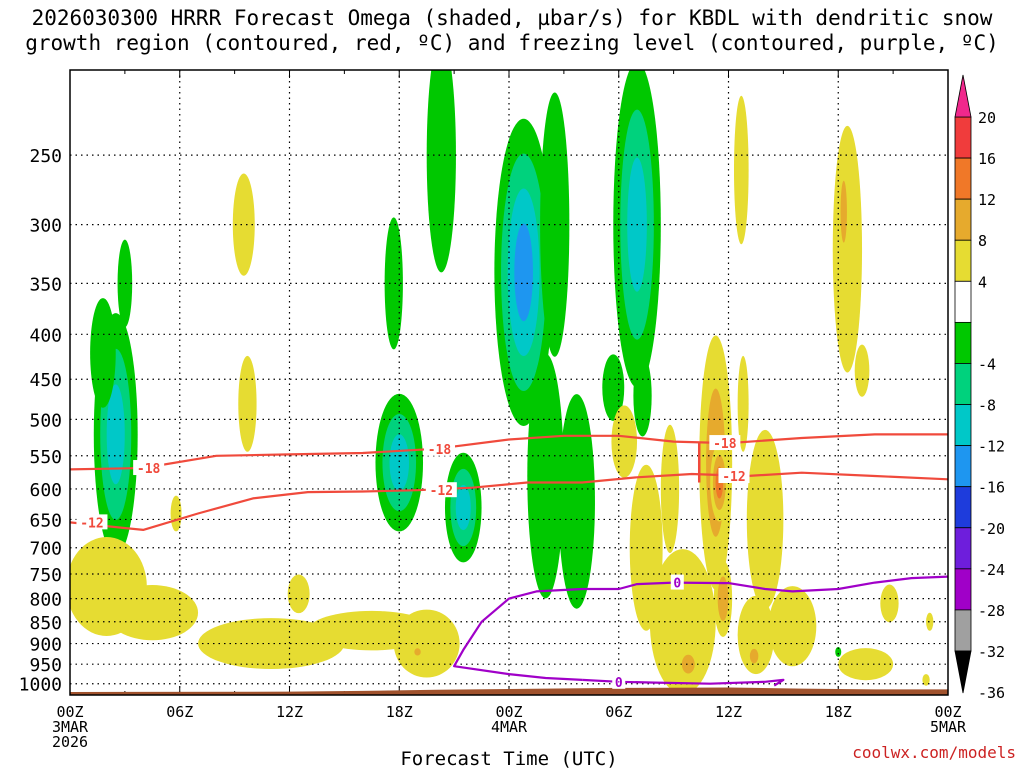  I want to click on colorbar-bottom-arrow, so click(963, 672).